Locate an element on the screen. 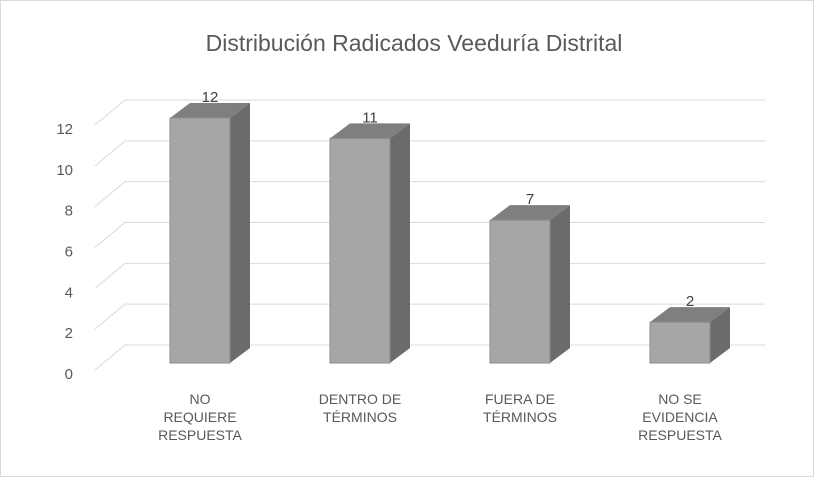 Image resolution: width=814 pixels, height=477 pixels. y-tick-label: 10 is located at coordinates (64, 170).